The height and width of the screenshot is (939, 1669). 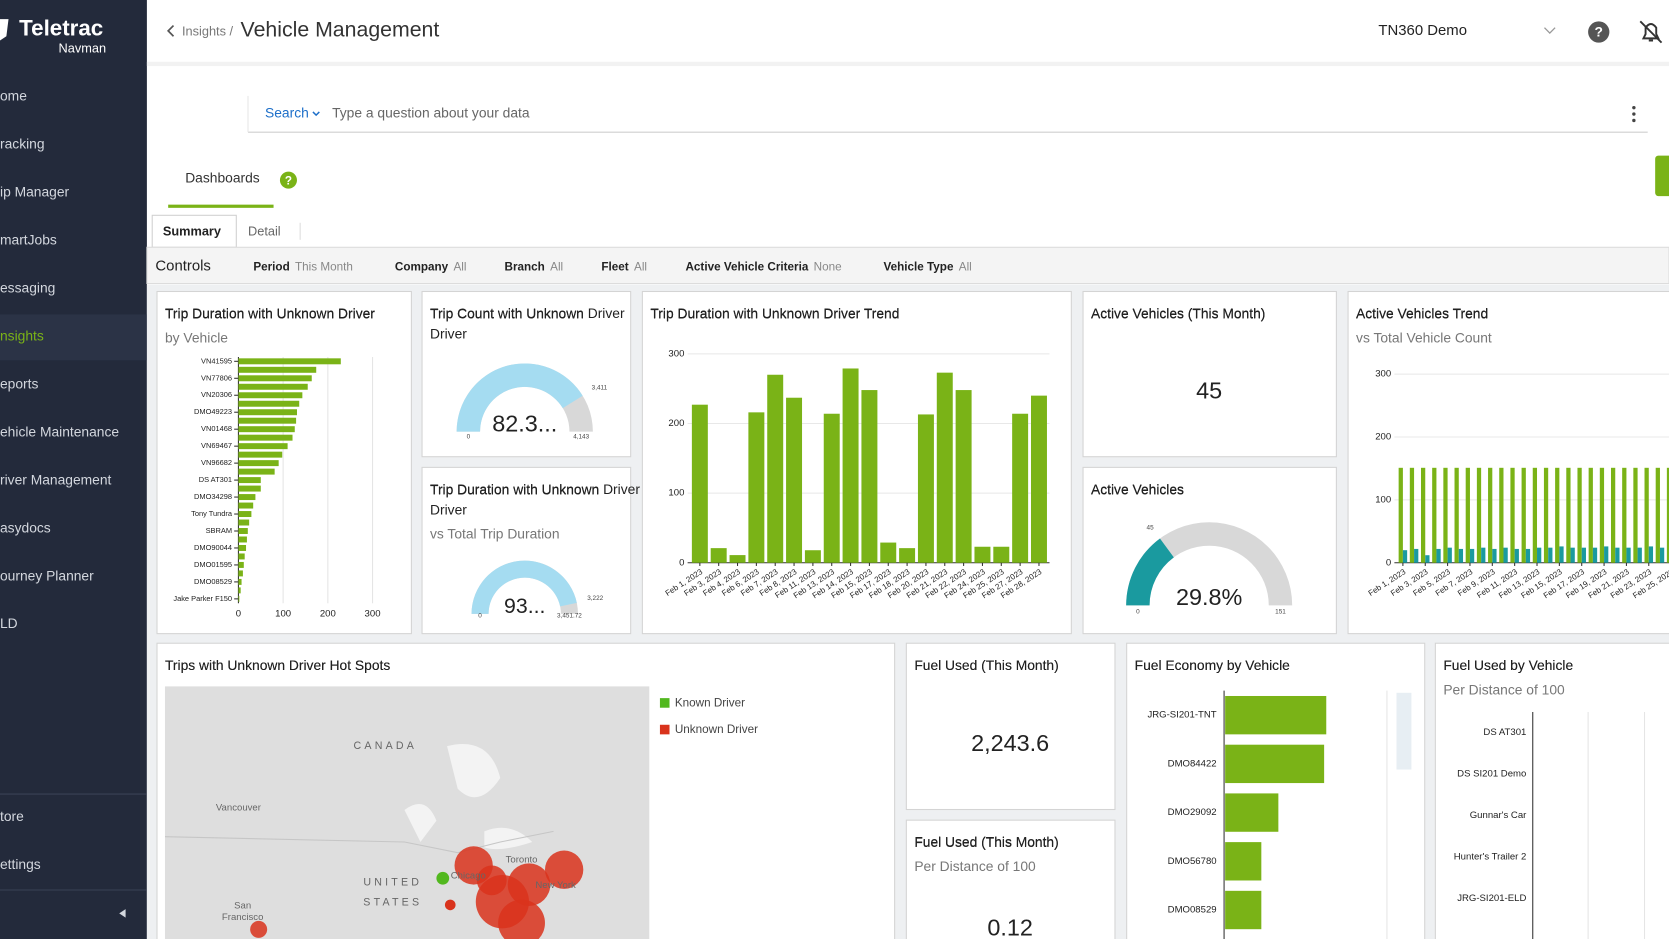 What do you see at coordinates (277, 665) in the screenshot?
I see `title-line: Trips with Unknown Driver Hot Spots` at bounding box center [277, 665].